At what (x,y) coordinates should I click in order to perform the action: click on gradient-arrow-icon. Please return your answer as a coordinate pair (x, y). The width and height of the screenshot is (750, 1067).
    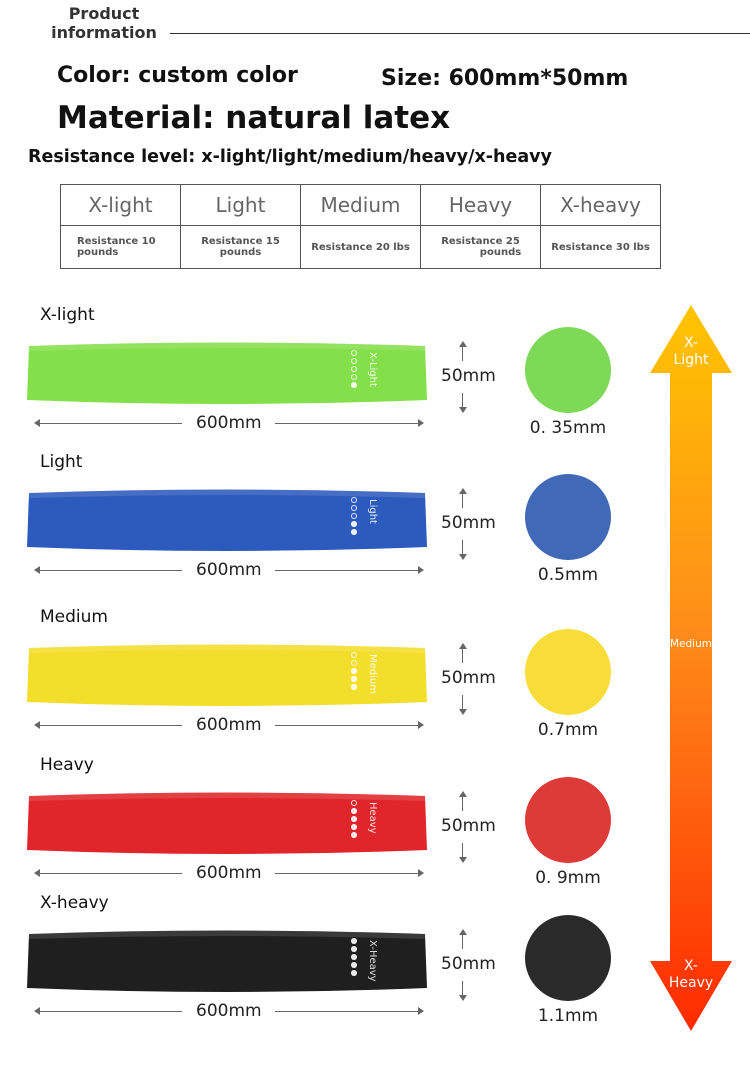
    Looking at the image, I should click on (691, 668).